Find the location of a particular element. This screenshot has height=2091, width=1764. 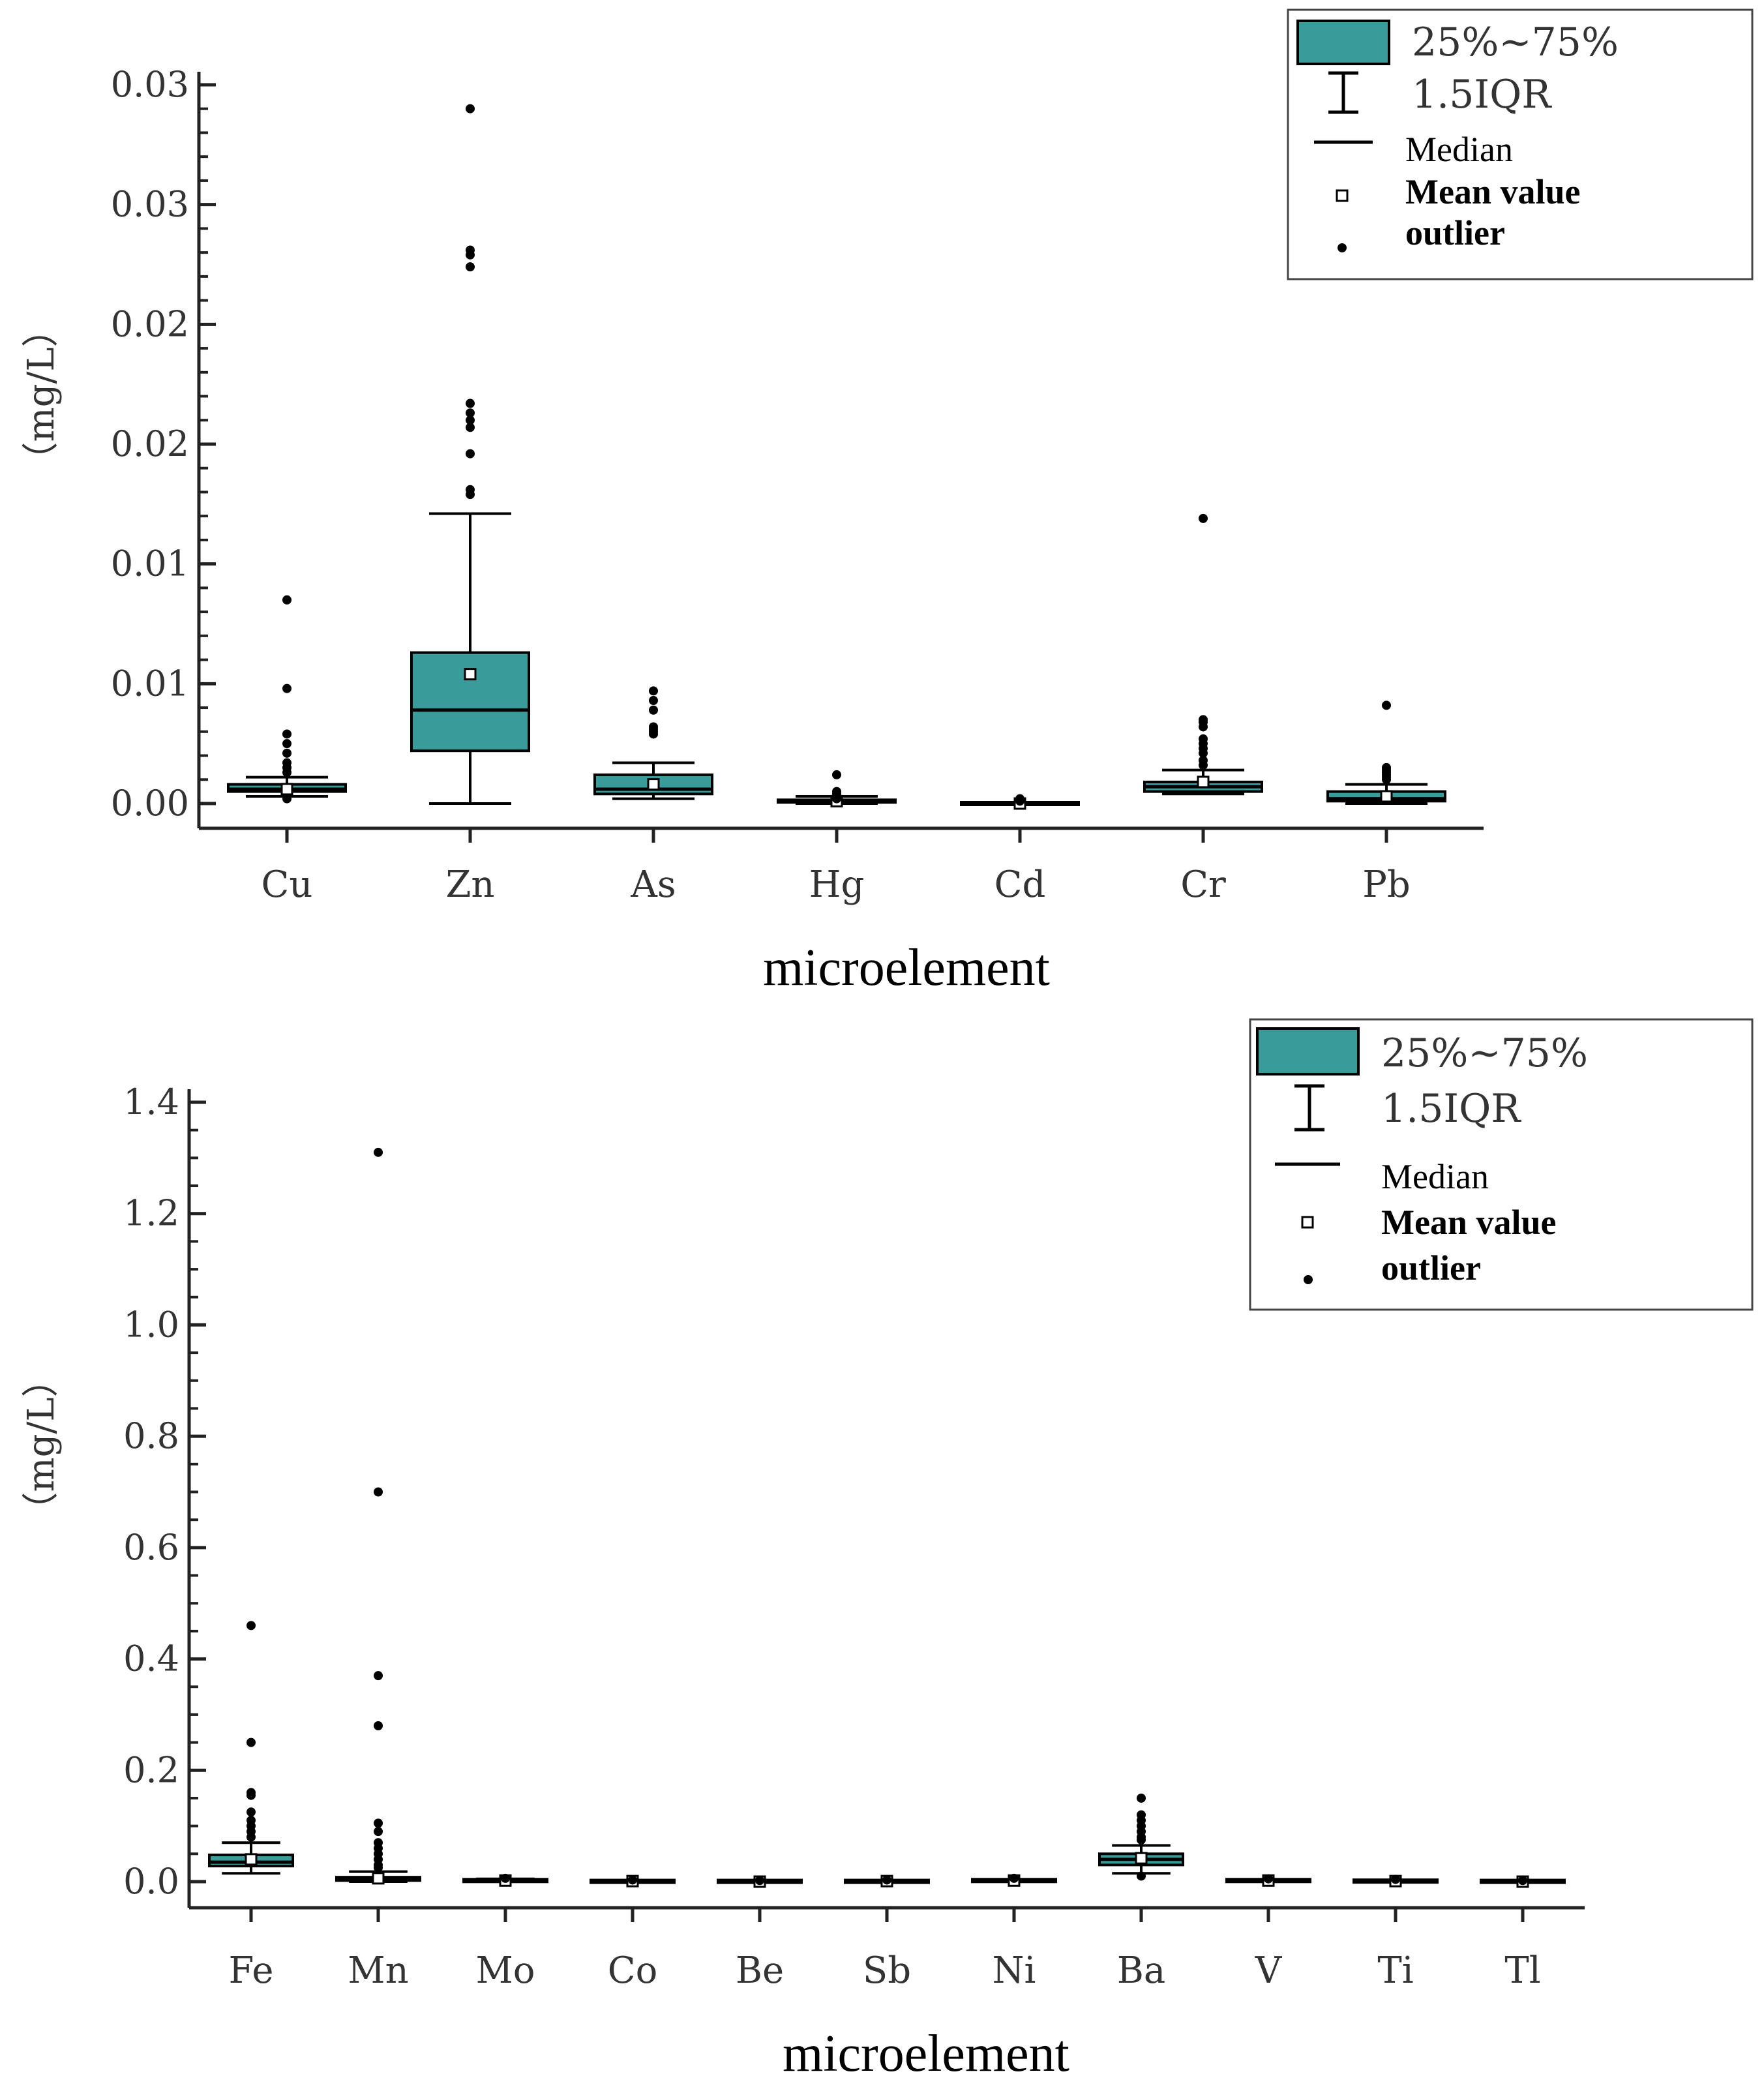

chart-bottom-x-axis-label: microelement is located at coordinates (926, 2054).